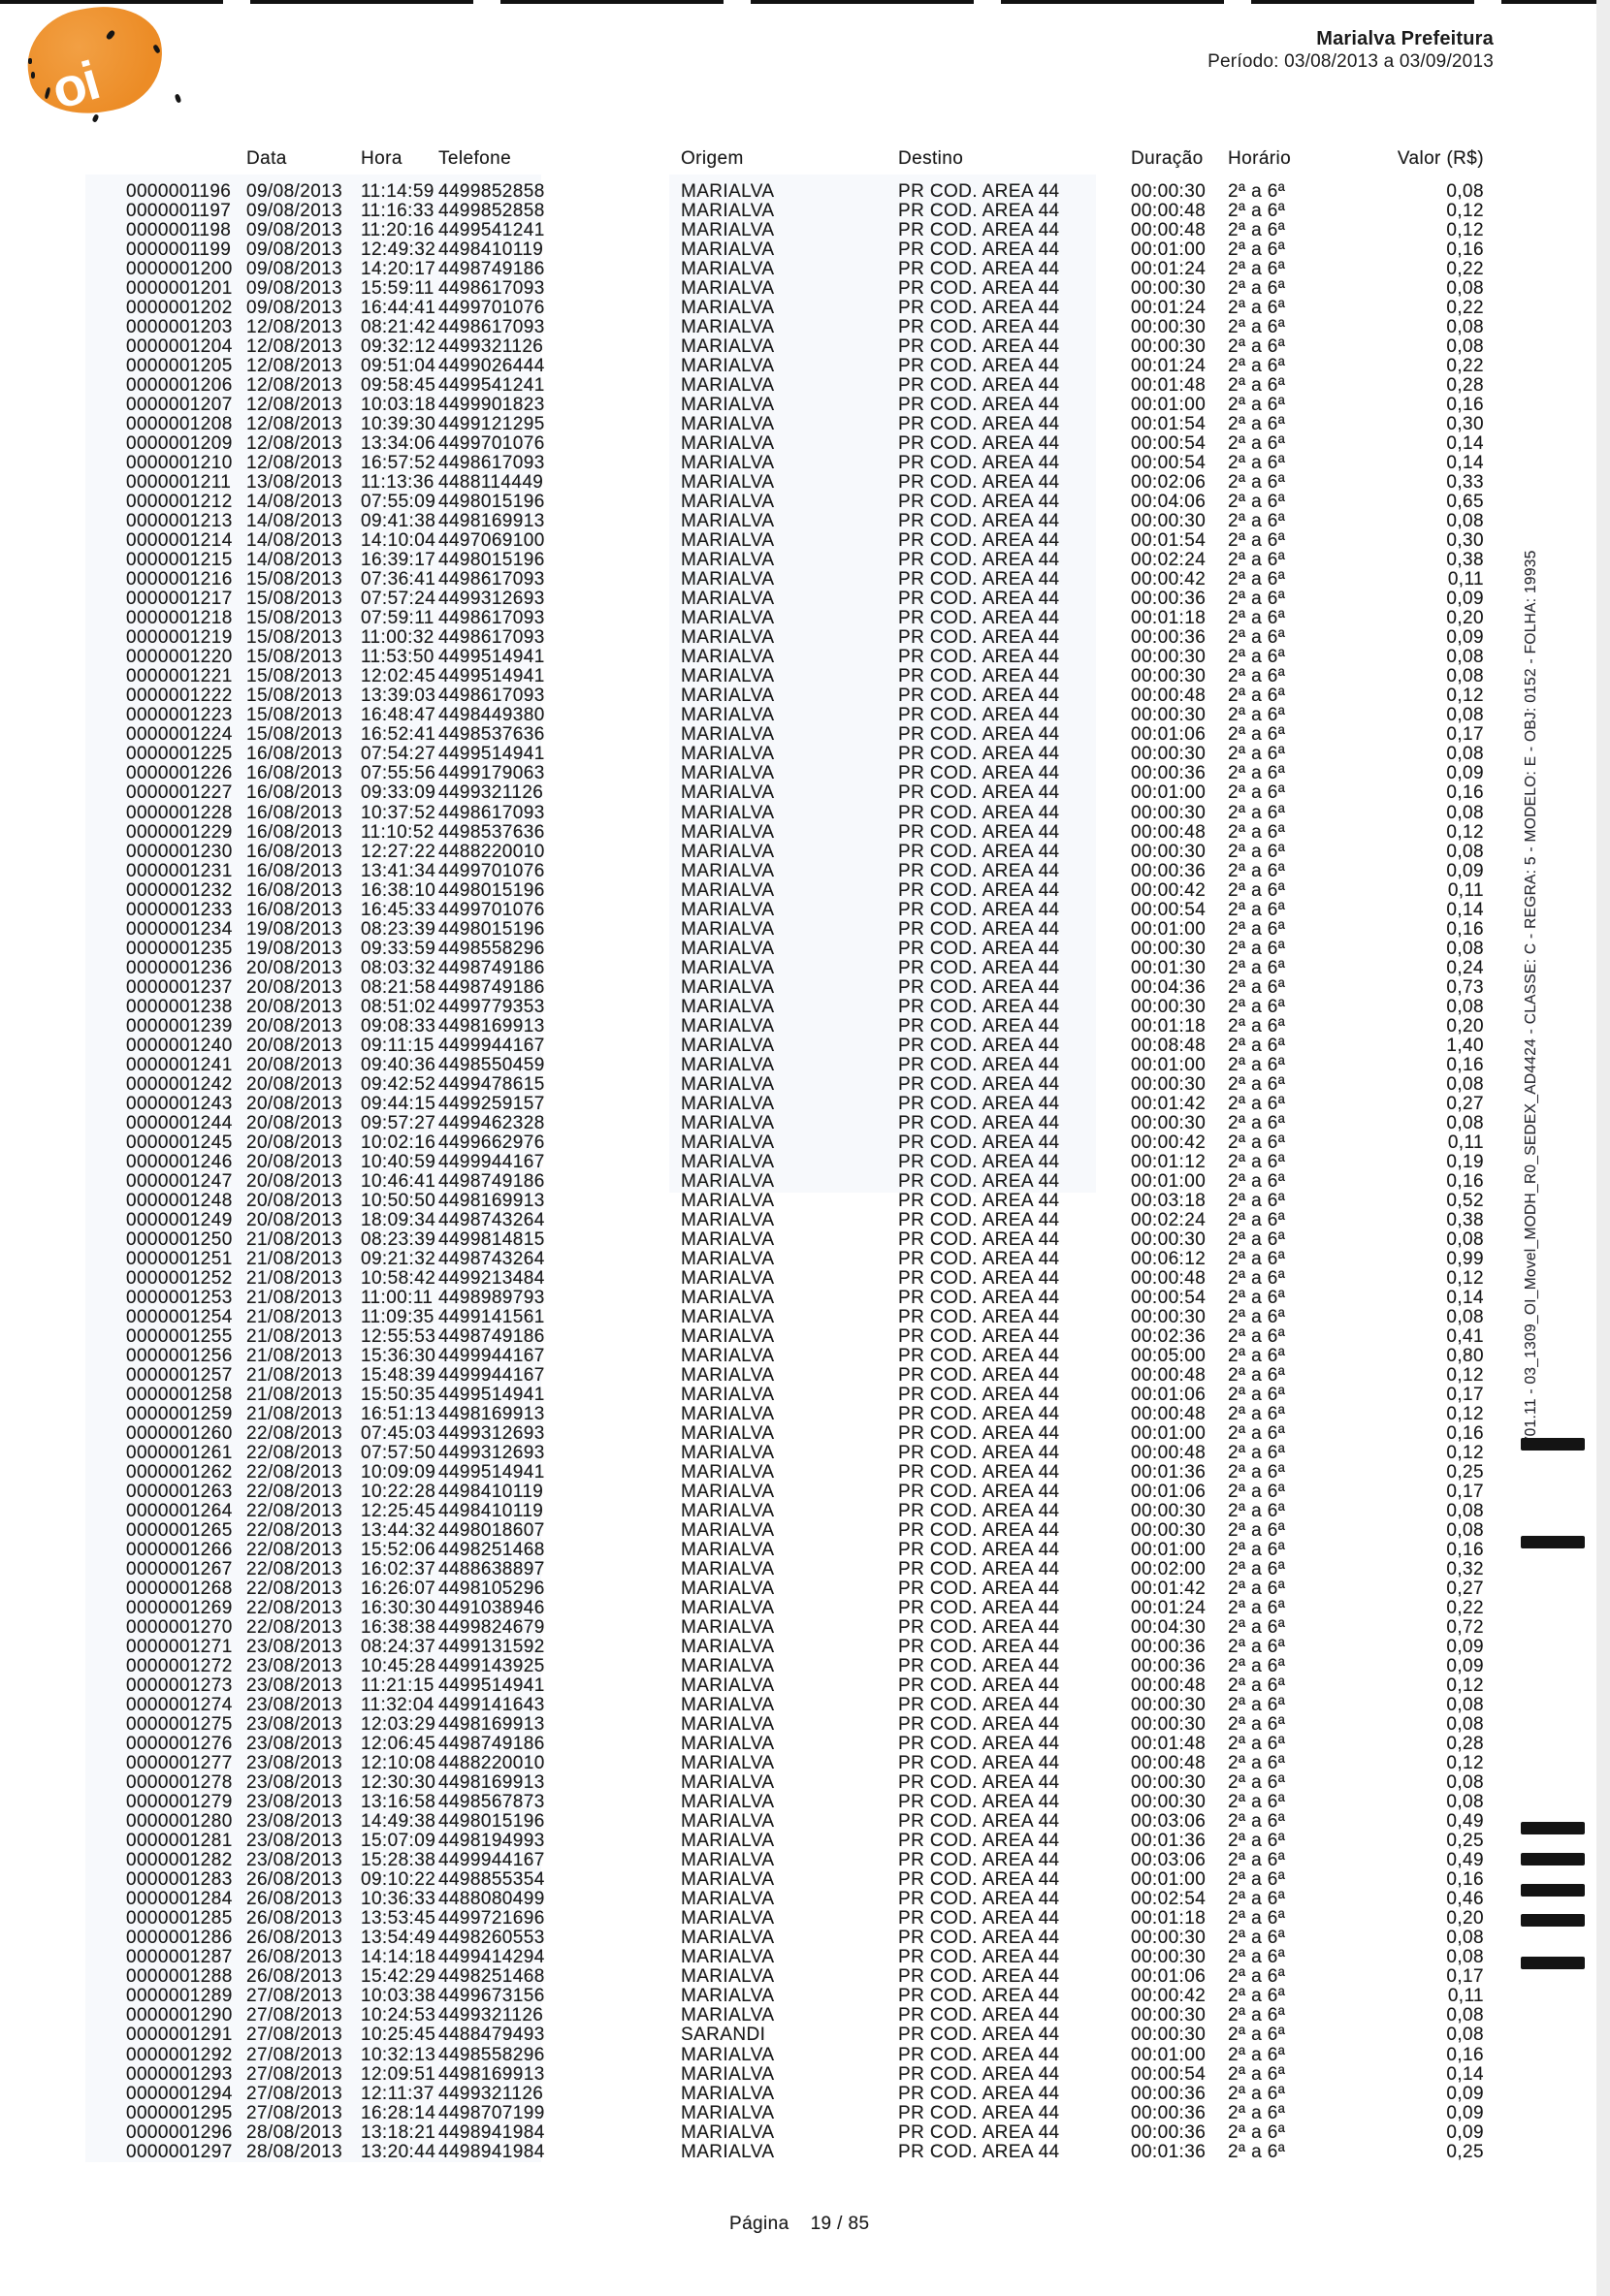 The width and height of the screenshot is (1610, 2296). What do you see at coordinates (398, 1278) in the screenshot?
I see `cell-time: 10:58:42` at bounding box center [398, 1278].